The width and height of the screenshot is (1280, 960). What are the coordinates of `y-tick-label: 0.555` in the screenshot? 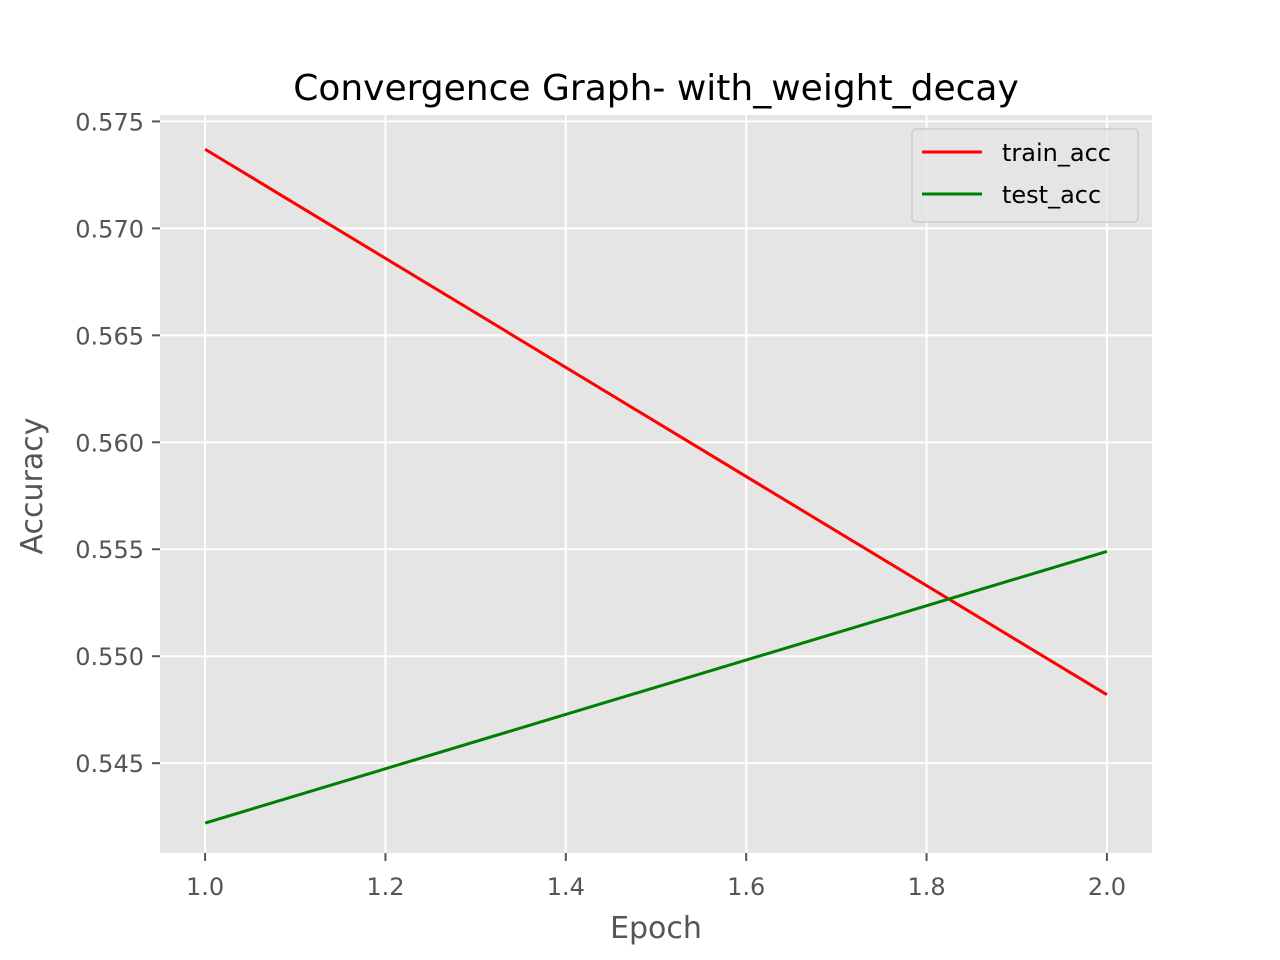 It's located at (109, 550).